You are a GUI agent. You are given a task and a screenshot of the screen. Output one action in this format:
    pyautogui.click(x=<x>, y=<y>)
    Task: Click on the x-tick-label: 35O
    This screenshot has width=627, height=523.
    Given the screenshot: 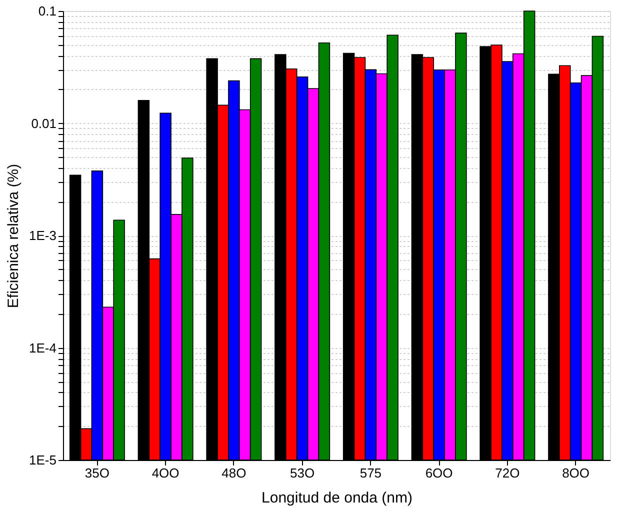 What is the action you would take?
    pyautogui.click(x=97, y=473)
    